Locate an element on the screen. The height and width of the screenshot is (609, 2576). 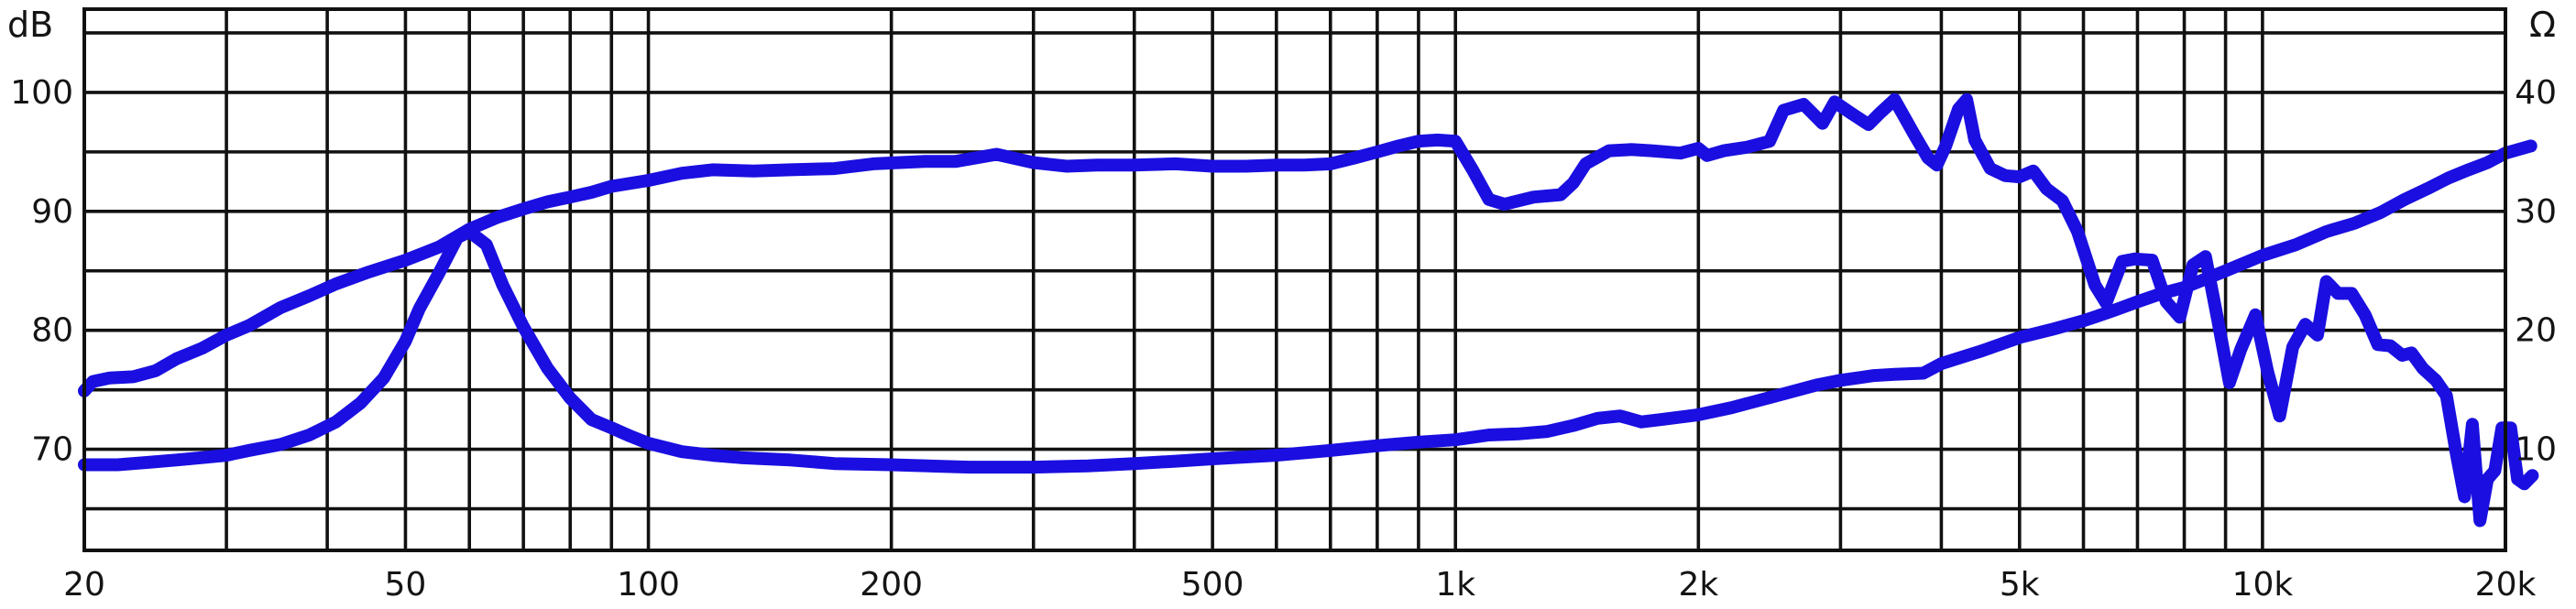
y-left-tick-label: 90 is located at coordinates (52, 212).